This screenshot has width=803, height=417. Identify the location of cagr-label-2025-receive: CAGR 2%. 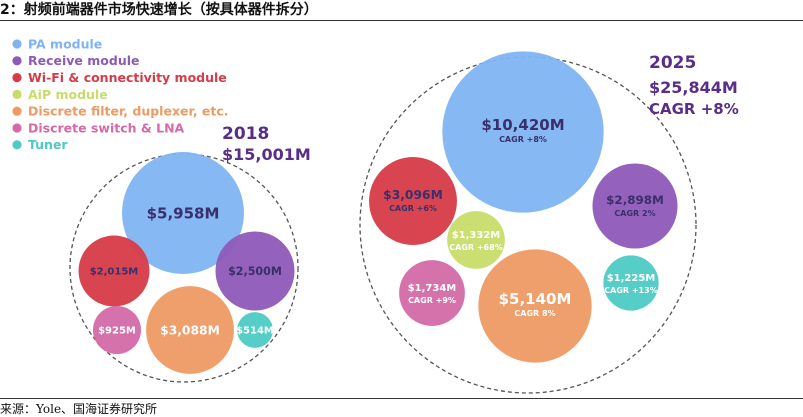
(634, 213).